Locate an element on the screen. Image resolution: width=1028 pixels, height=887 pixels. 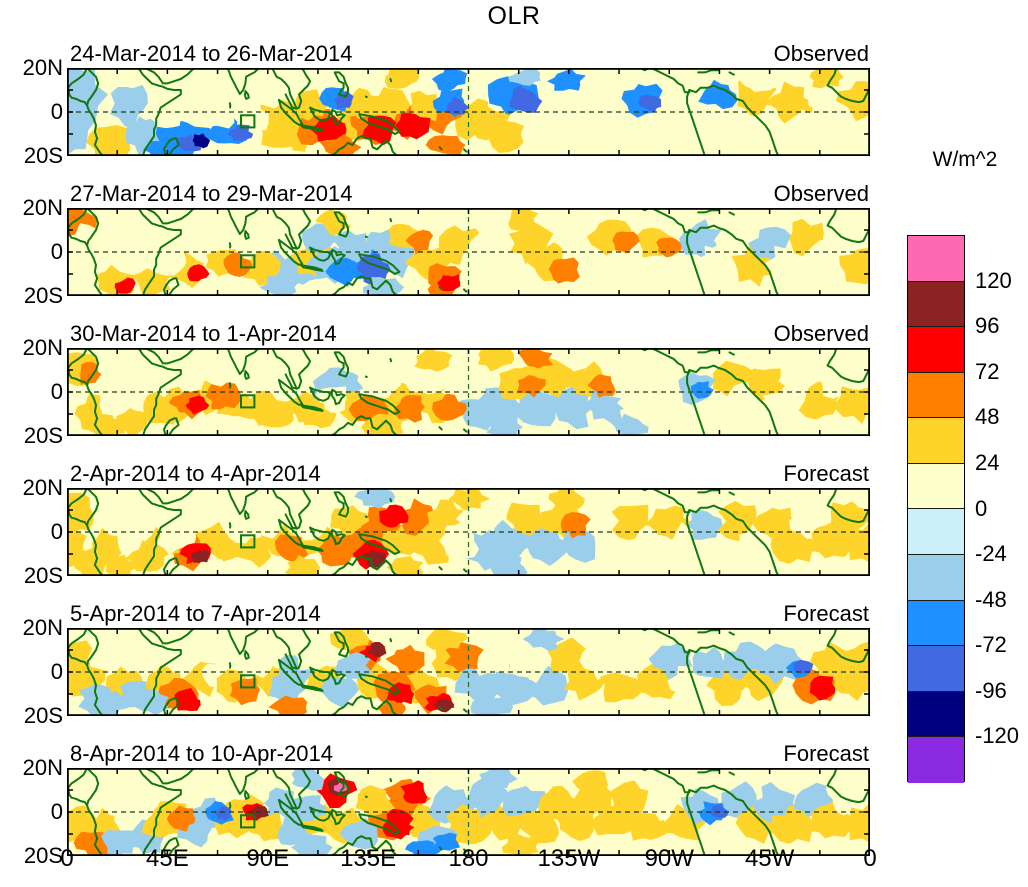
colorbar-tick-label: -96 is located at coordinates (991, 690).